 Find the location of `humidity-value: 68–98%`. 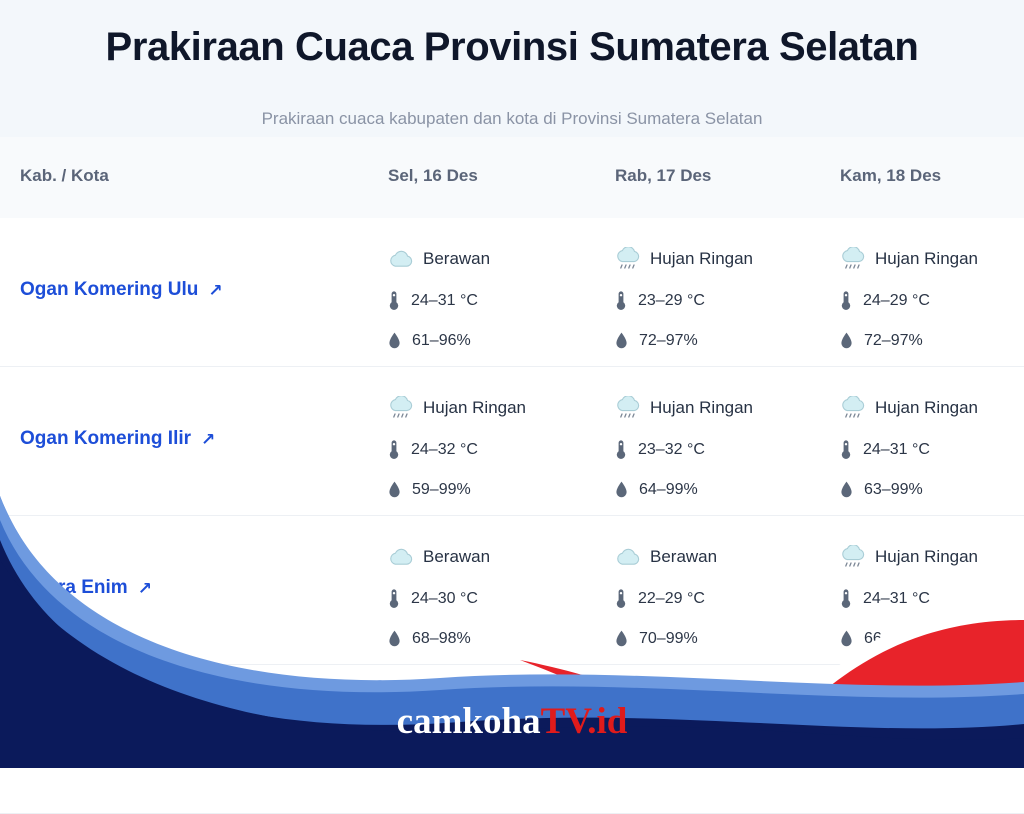

humidity-value: 68–98% is located at coordinates (441, 638).